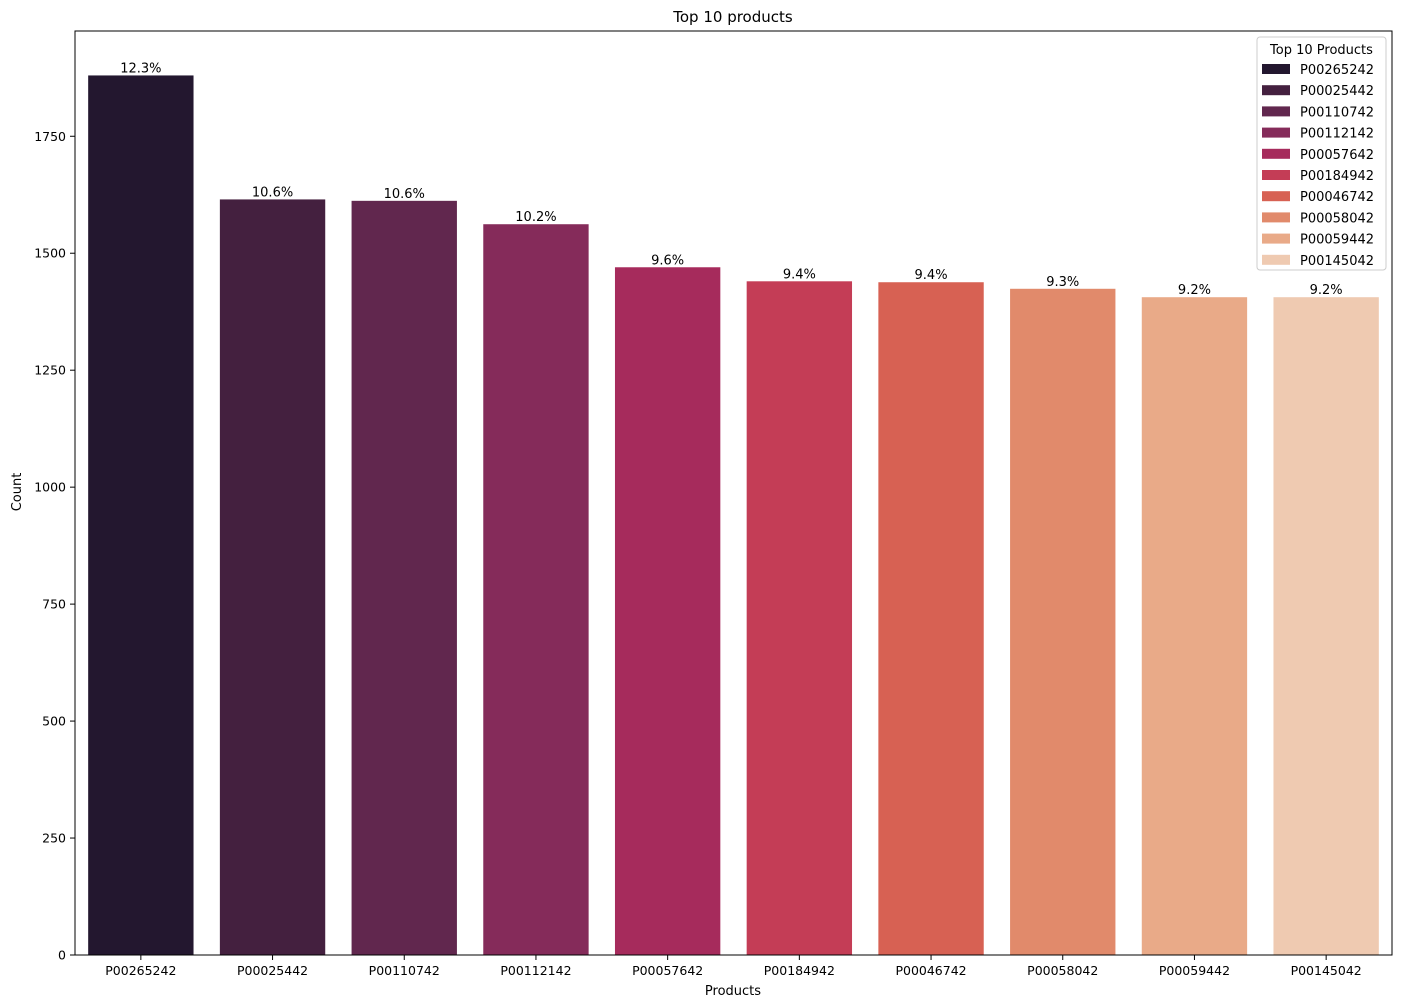 The image size is (1402, 1007). Describe the element at coordinates (1063, 621) in the screenshot. I see `bar-P00058042` at that location.